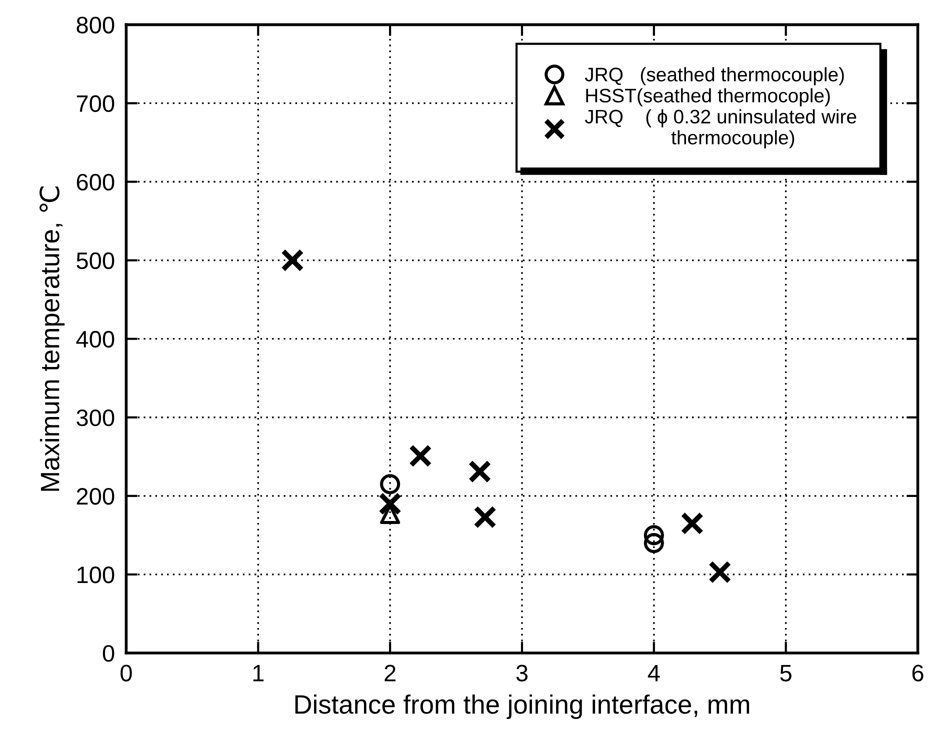 The image size is (928, 748). What do you see at coordinates (95, 103) in the screenshot?
I see `y-tick-label: 700` at bounding box center [95, 103].